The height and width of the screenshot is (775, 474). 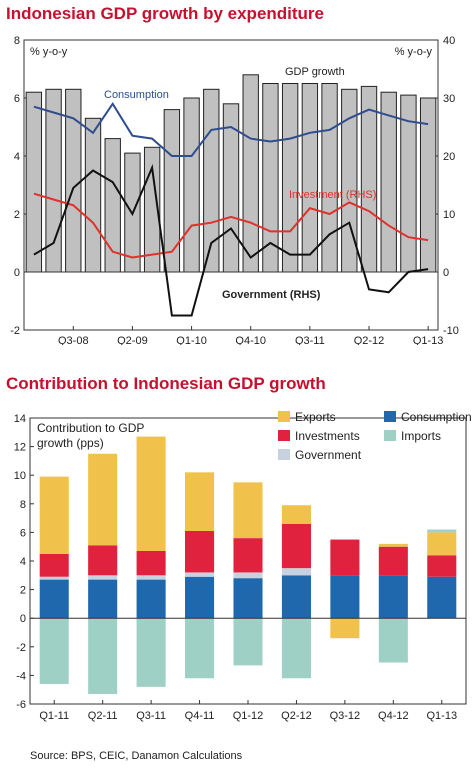 I want to click on y-tick-label: -4, so click(x=21, y=676).